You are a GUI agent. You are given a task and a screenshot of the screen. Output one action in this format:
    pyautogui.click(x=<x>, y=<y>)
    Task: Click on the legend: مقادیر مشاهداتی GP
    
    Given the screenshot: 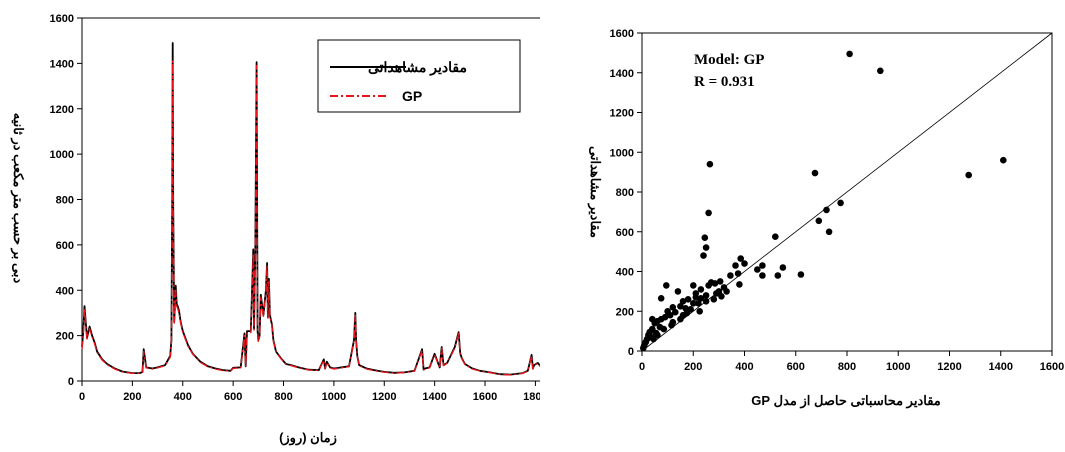 What is the action you would take?
    pyautogui.click(x=419, y=76)
    